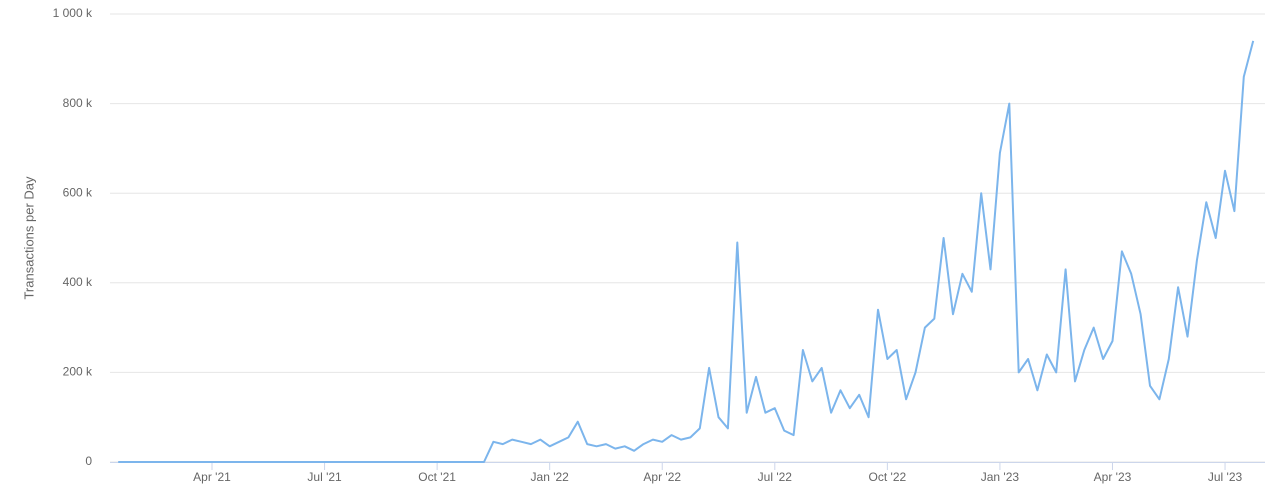 This screenshot has height=502, width=1280. Describe the element at coordinates (1225, 477) in the screenshot. I see `x-tick-label: Jul '23` at that location.